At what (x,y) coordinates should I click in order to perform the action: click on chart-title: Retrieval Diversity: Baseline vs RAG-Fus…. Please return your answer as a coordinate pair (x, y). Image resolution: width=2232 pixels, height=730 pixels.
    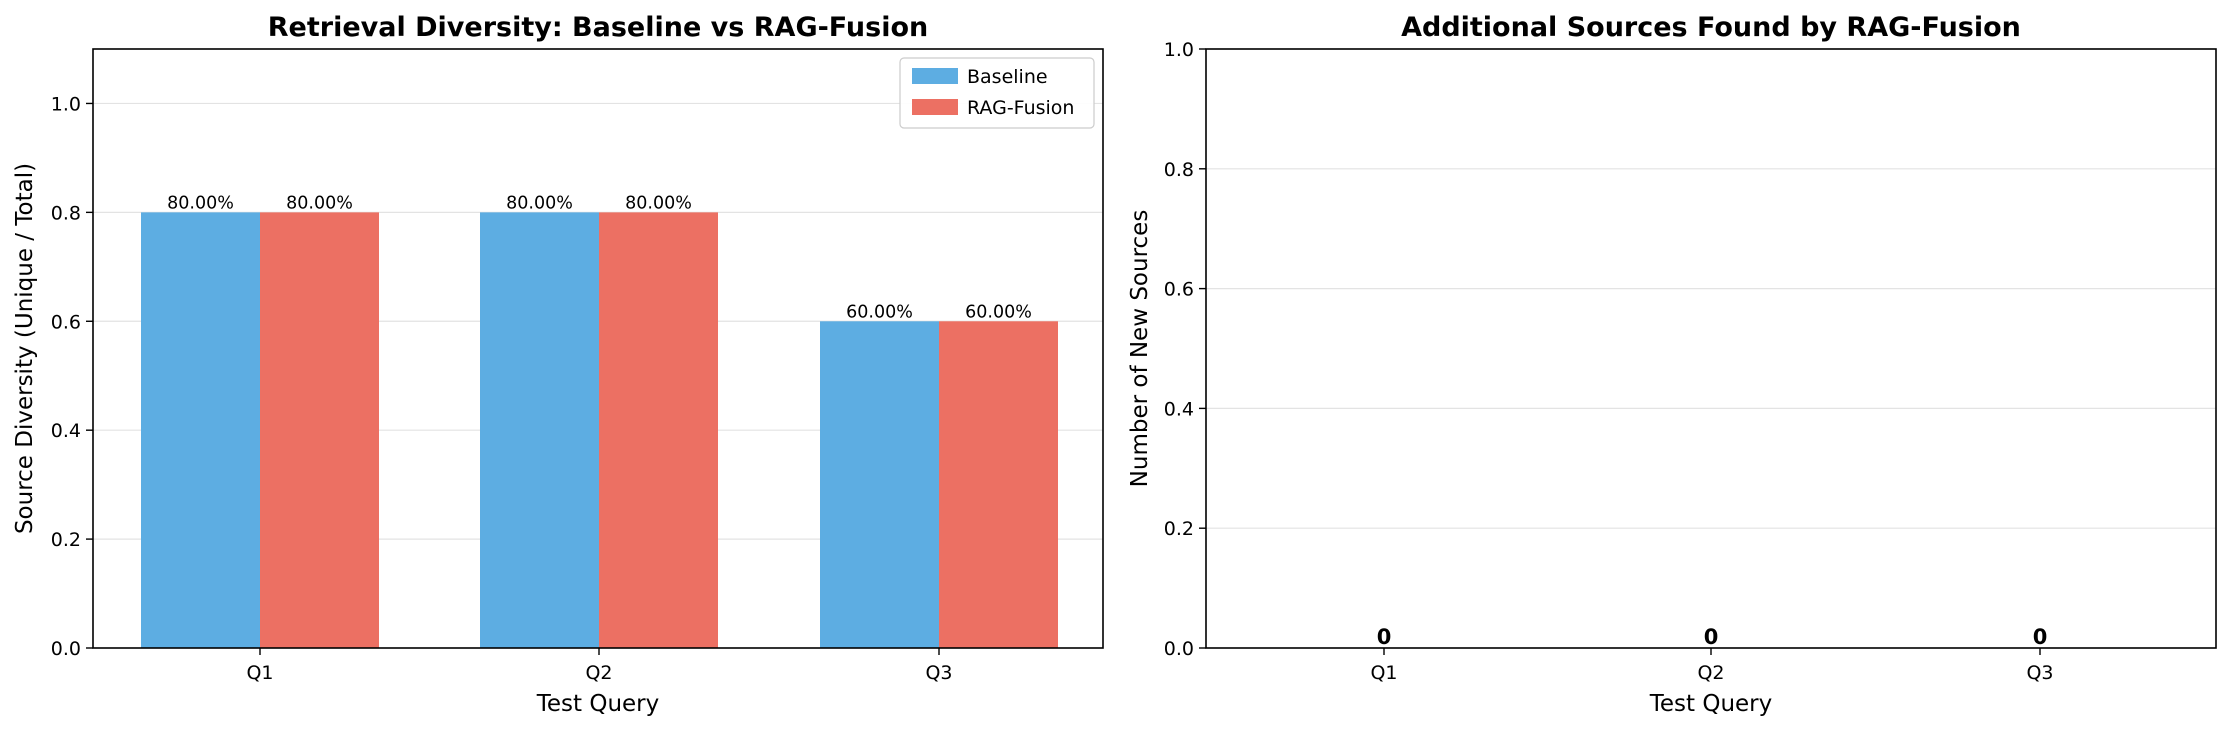
    Looking at the image, I should click on (598, 27).